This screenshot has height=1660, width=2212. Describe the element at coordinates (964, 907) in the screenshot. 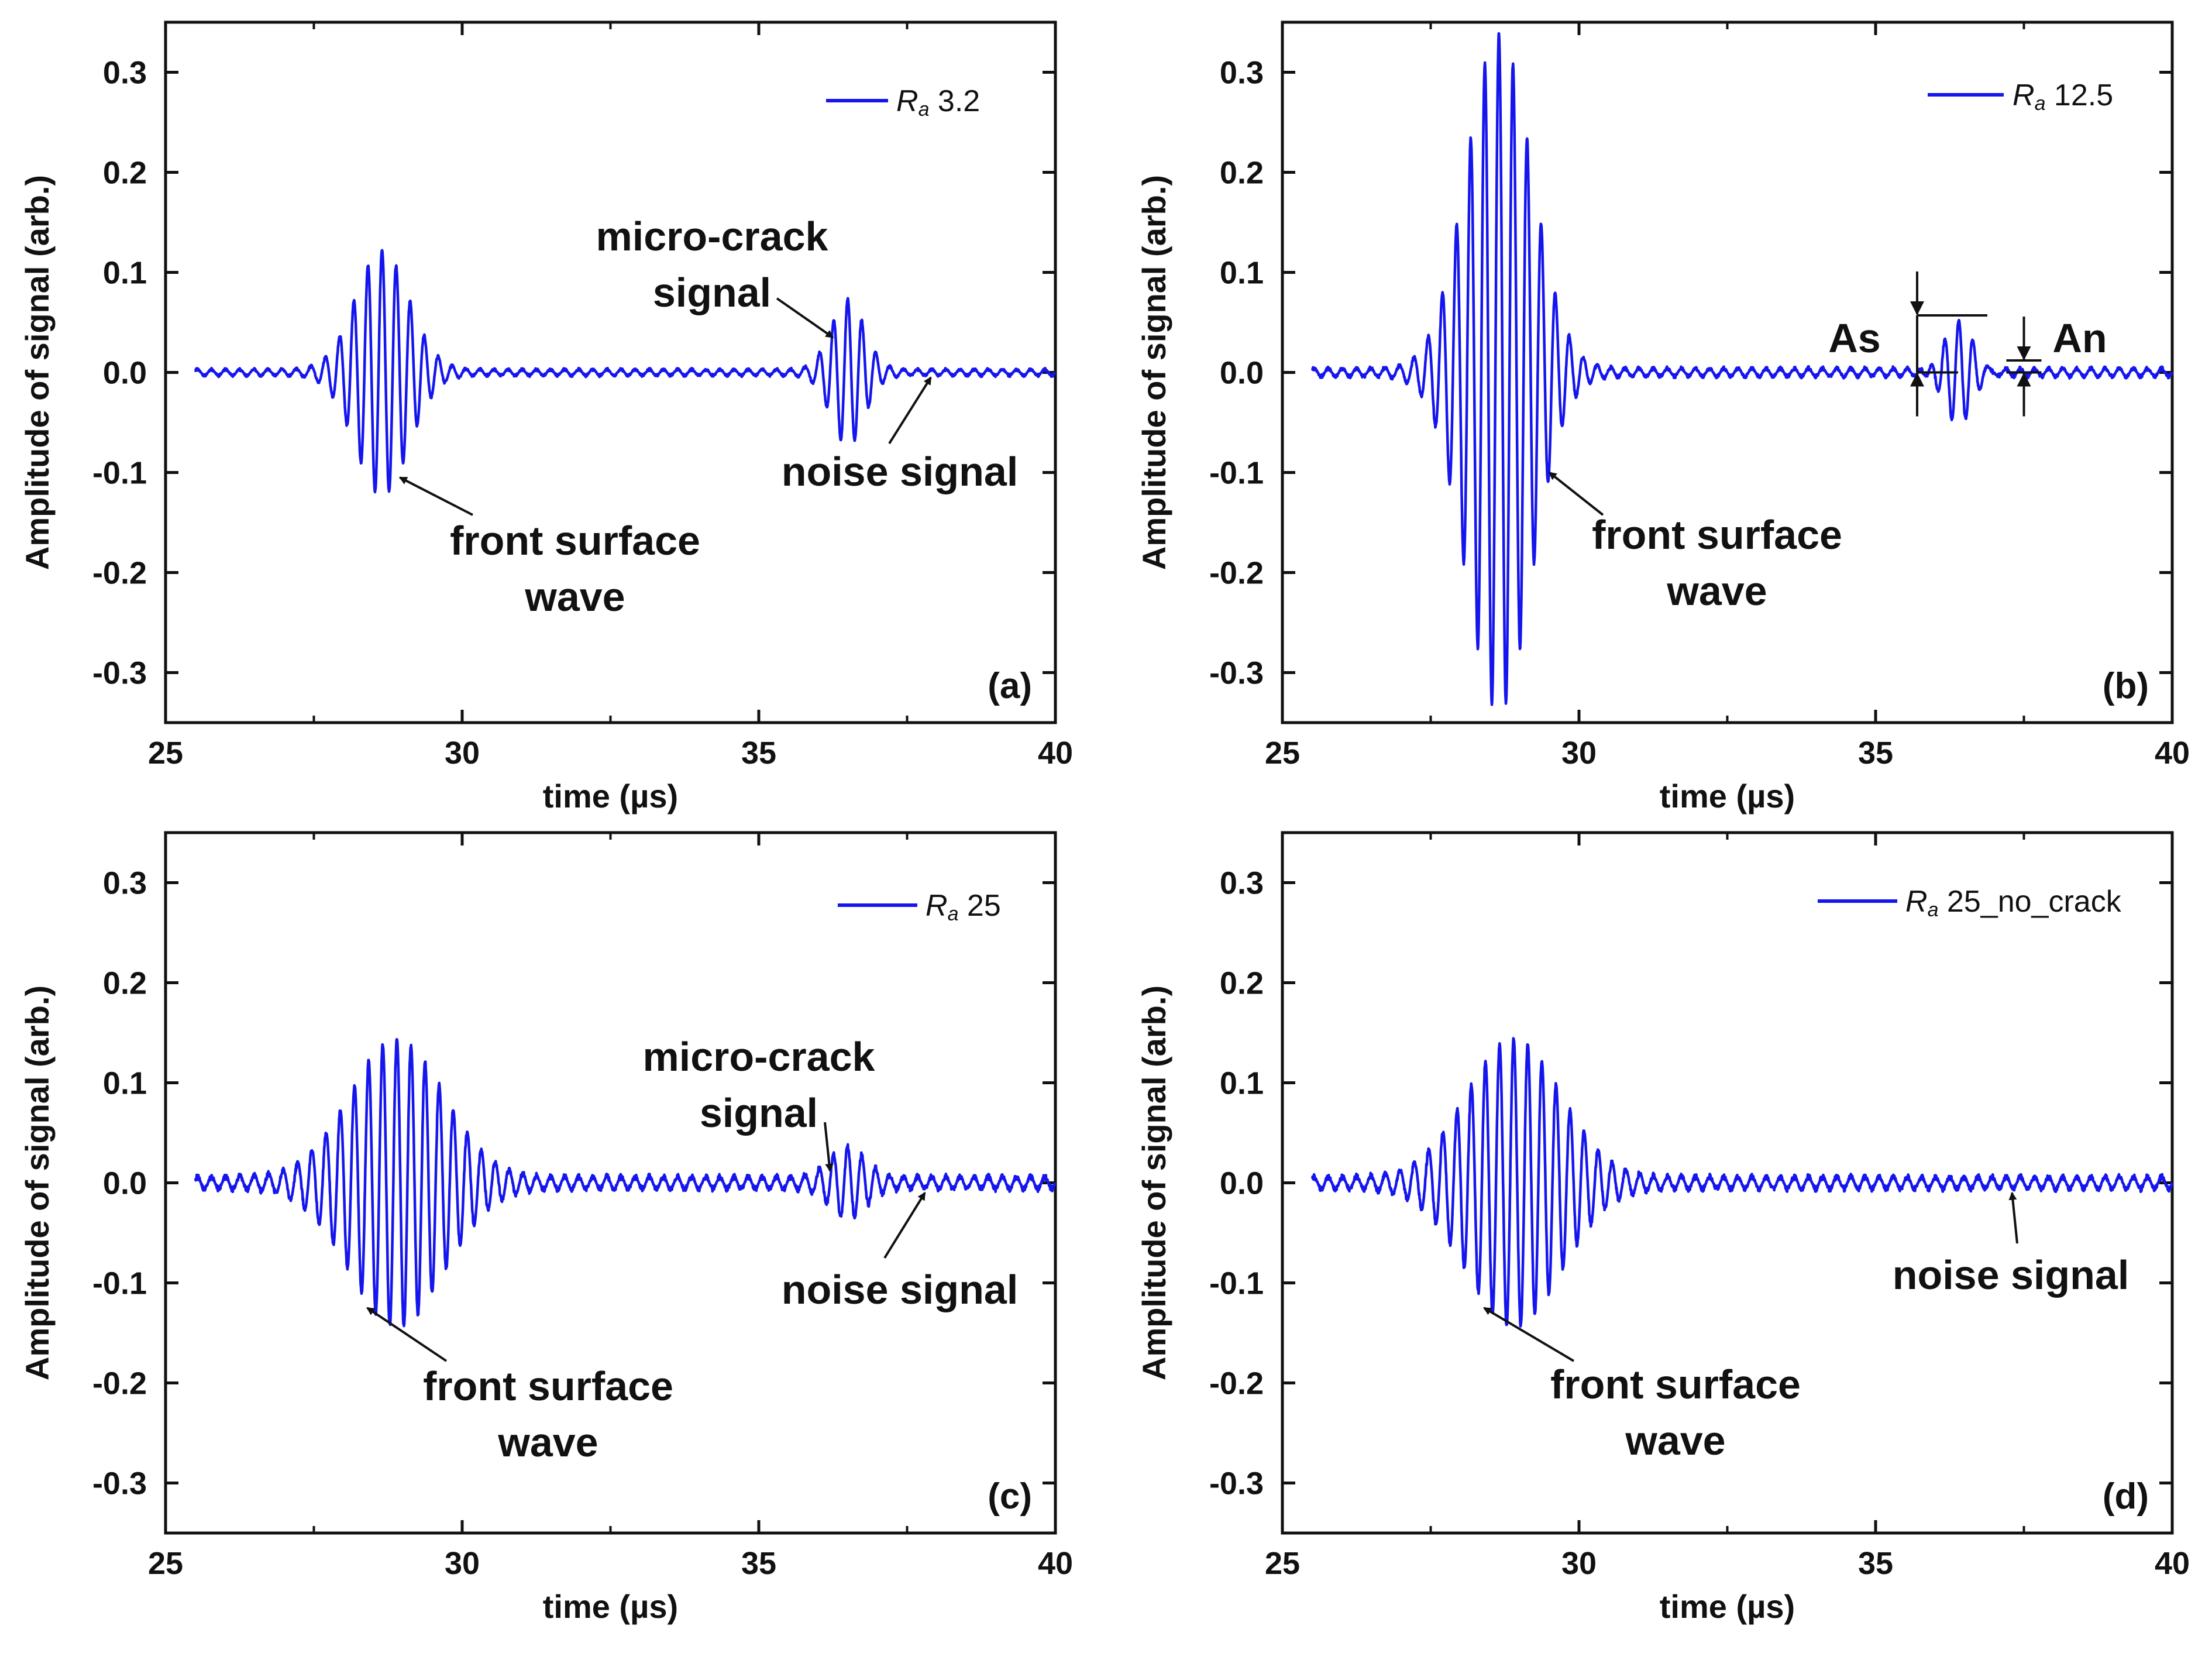

I see `legend-label: Ra 25` at that location.